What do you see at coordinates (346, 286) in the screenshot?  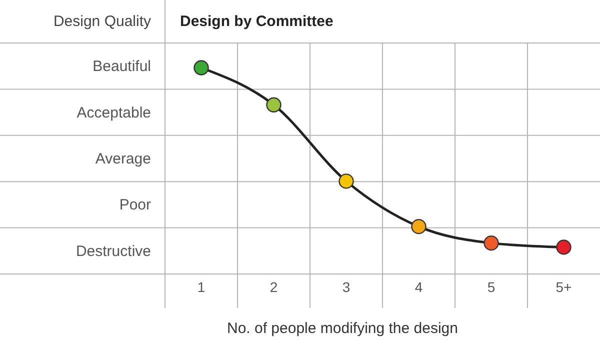 I see `x-tick-label: 3` at bounding box center [346, 286].